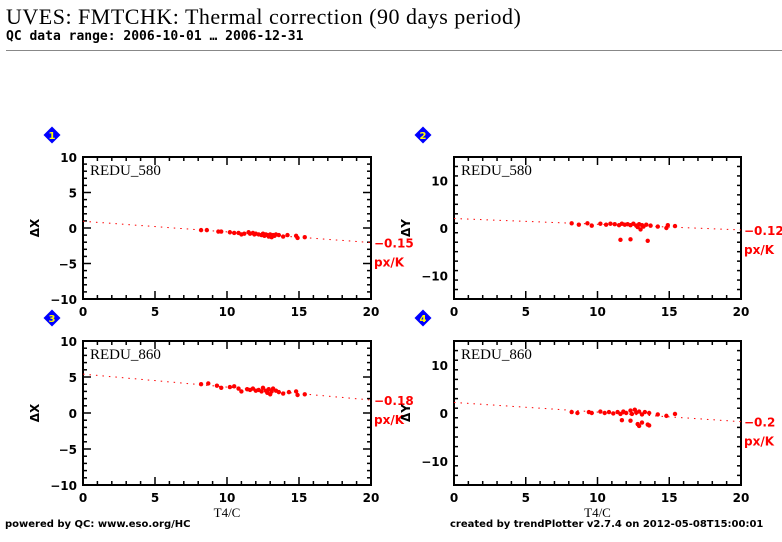 The width and height of the screenshot is (782, 542). I want to click on panel-number: 3, so click(52, 319).